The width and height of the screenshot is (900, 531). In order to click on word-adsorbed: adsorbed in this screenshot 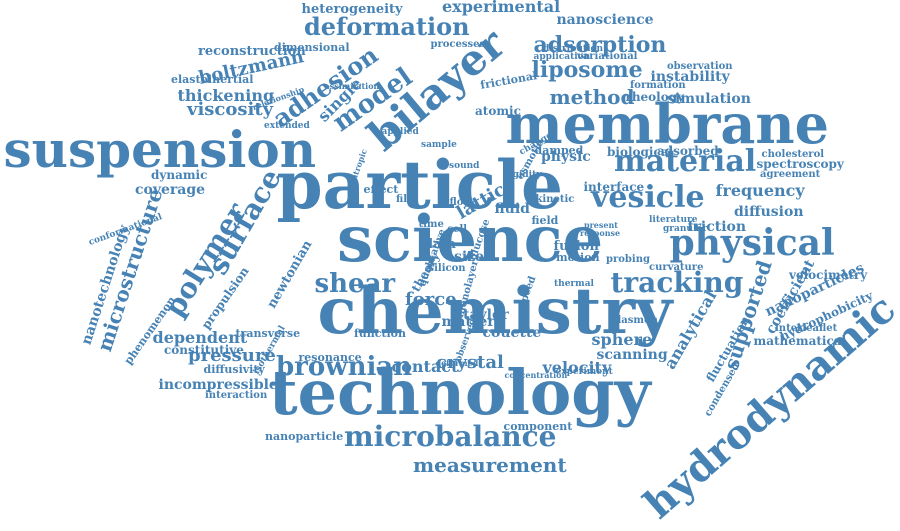, I will do `click(688, 151)`.